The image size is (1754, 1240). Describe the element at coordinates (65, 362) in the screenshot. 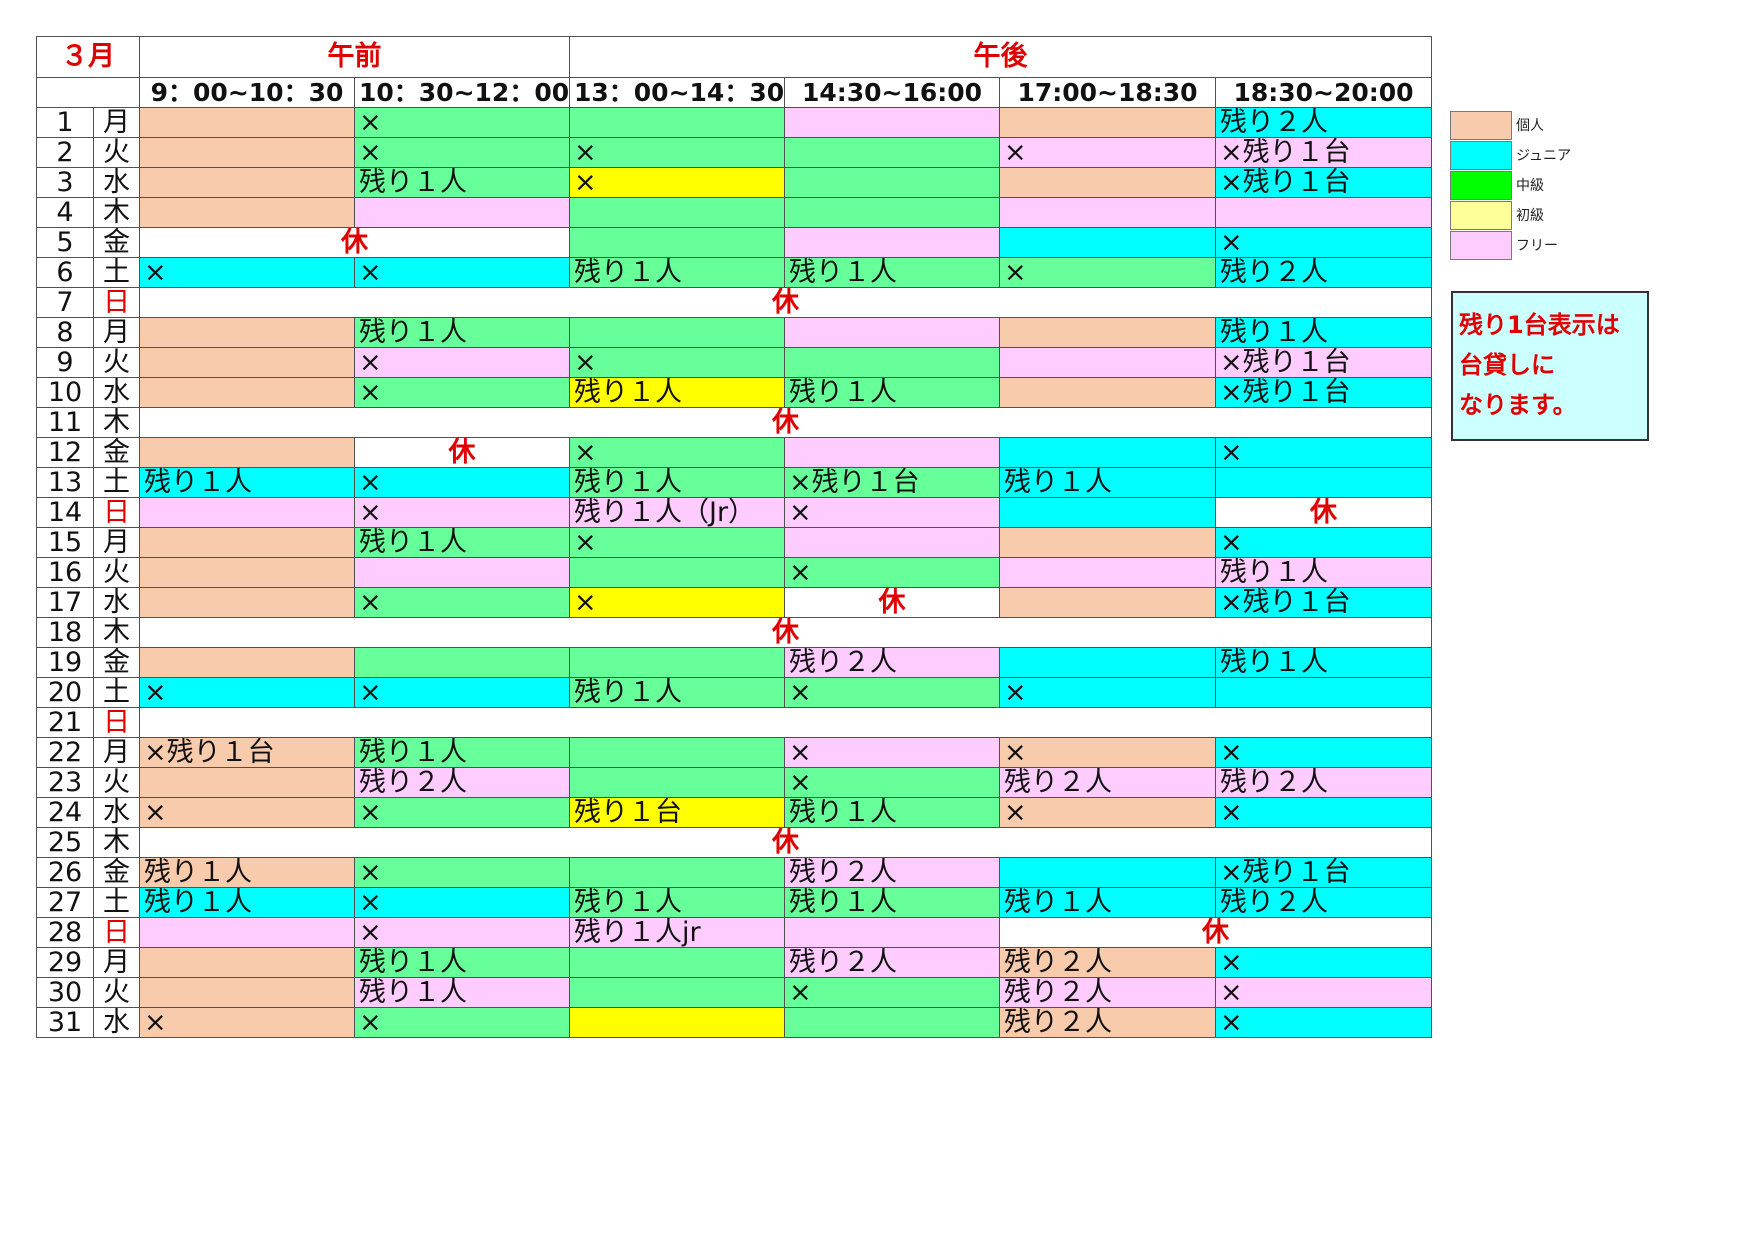

I see `day-number: 9` at that location.